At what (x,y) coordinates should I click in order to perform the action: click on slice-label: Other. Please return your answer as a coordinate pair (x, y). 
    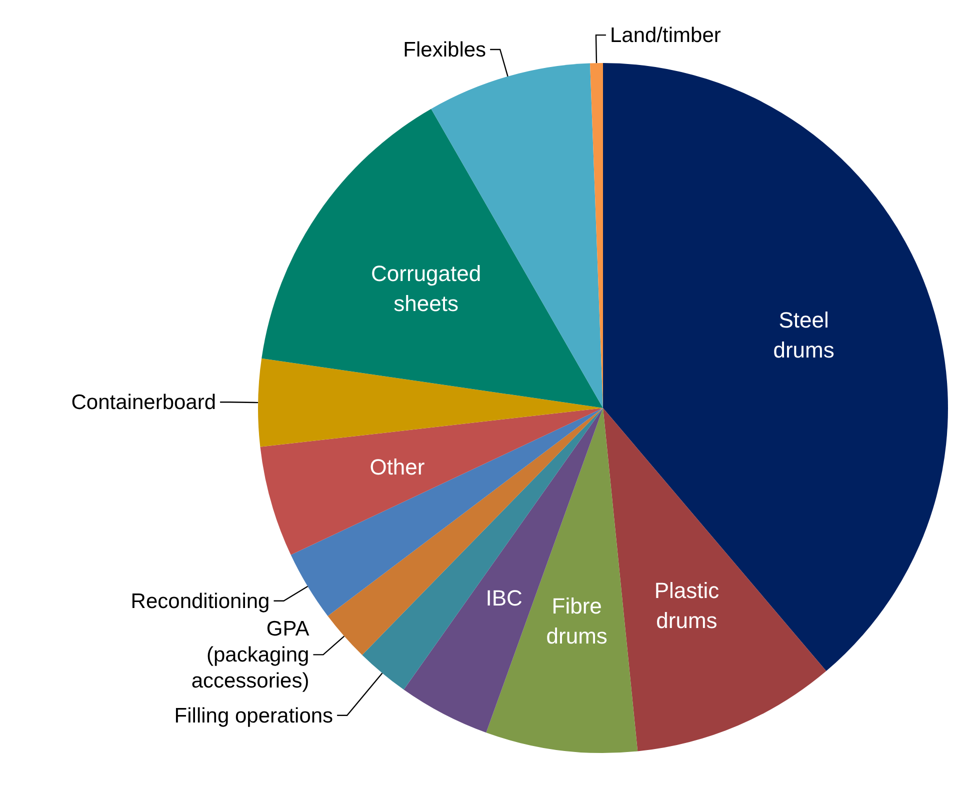
    Looking at the image, I should click on (397, 467).